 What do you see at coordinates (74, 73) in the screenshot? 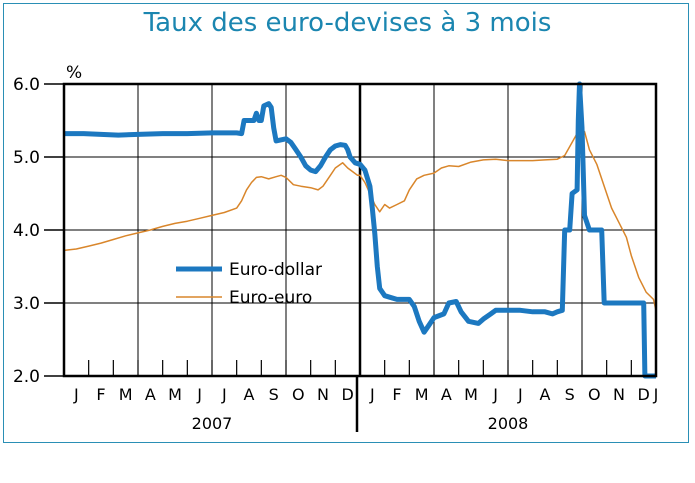
I see `y-unit-label: %` at bounding box center [74, 73].